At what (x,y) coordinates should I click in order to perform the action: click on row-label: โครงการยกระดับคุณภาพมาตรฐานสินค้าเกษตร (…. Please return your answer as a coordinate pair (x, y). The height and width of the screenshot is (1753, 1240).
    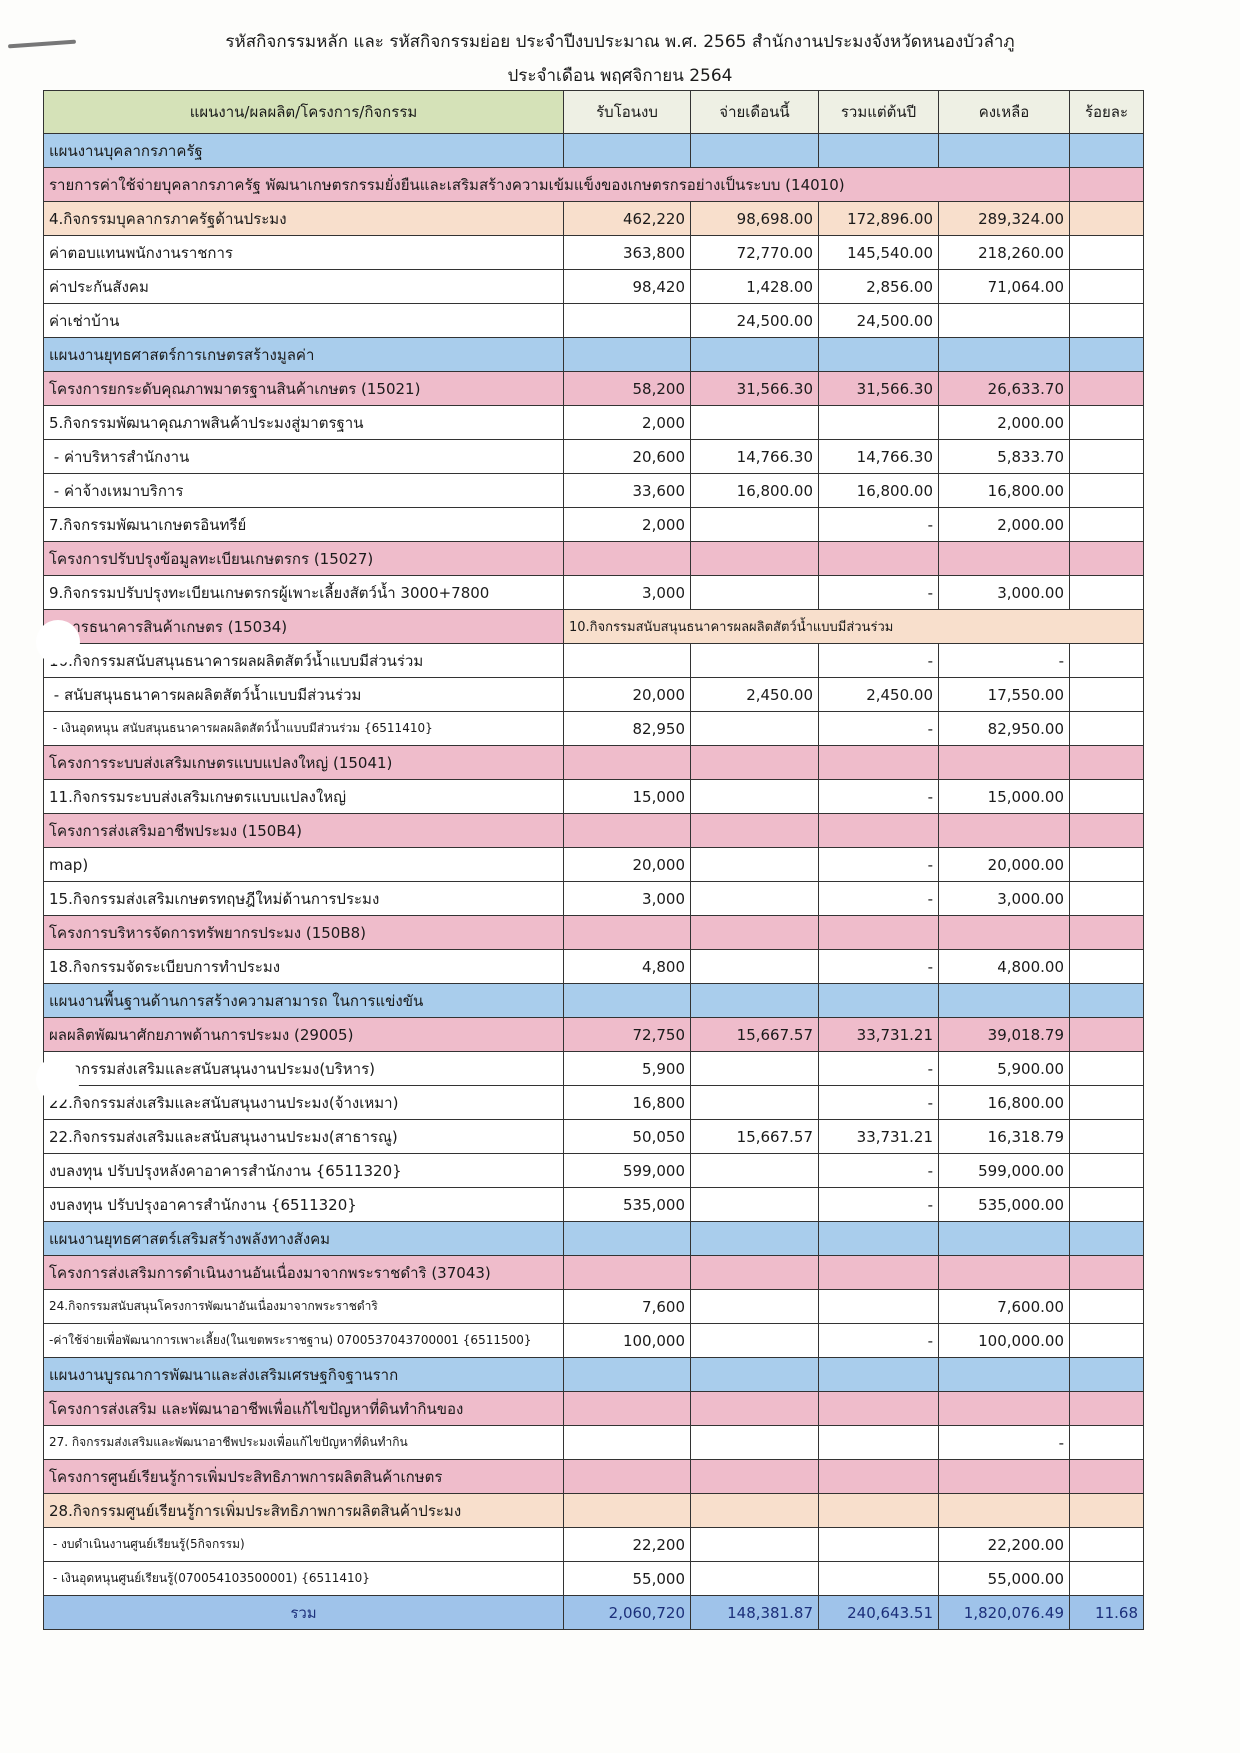
    Looking at the image, I should click on (303, 388).